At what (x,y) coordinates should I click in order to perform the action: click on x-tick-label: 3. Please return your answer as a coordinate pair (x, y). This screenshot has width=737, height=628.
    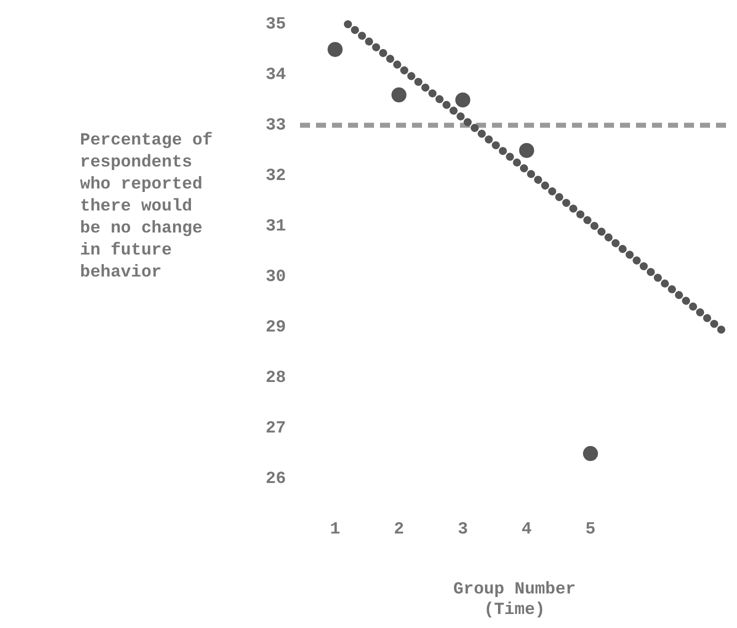
    Looking at the image, I should click on (463, 530).